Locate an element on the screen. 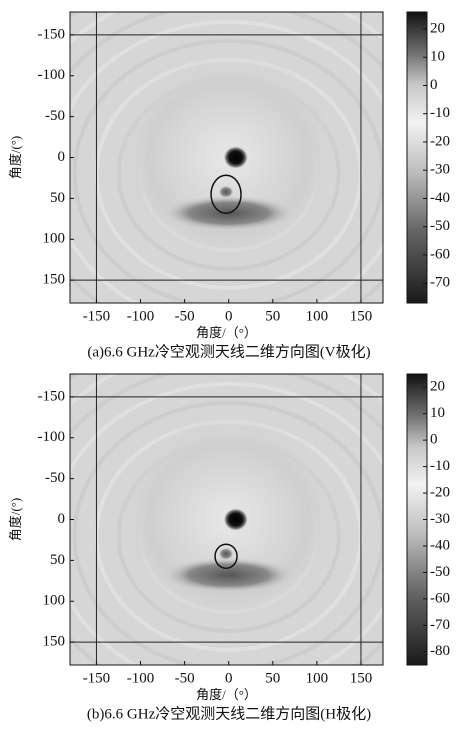 This screenshot has width=459, height=730. caption: (a)6.6 GHz冷空观测天线二维方向图(V极化) is located at coordinates (228, 351).